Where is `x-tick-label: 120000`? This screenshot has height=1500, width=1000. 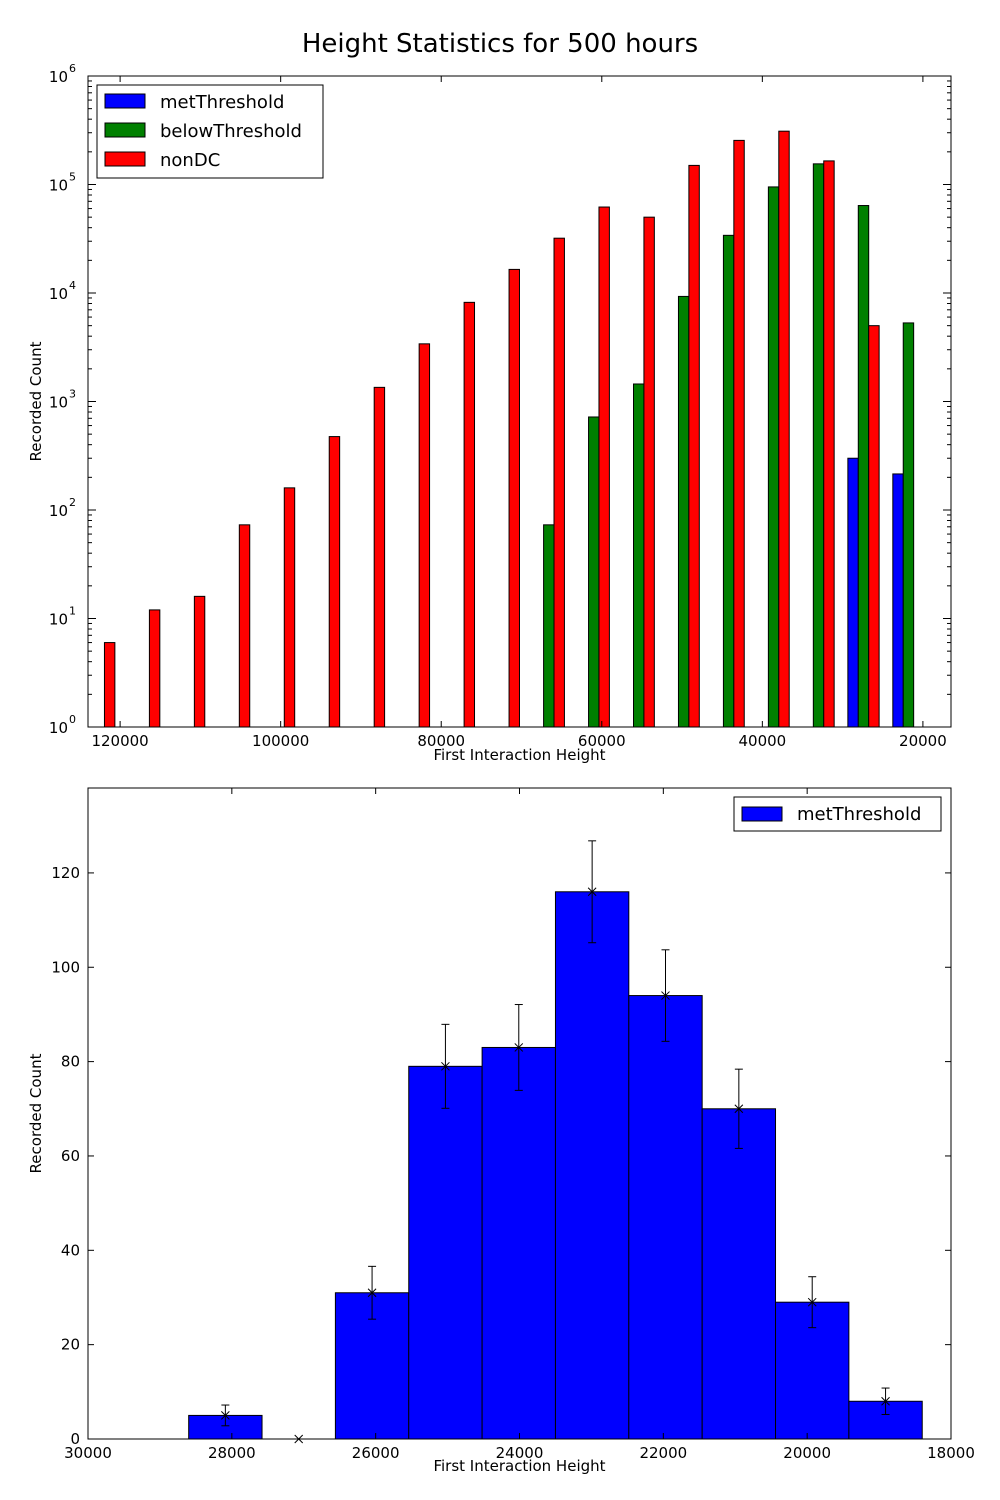 x-tick-label: 120000 is located at coordinates (119, 741).